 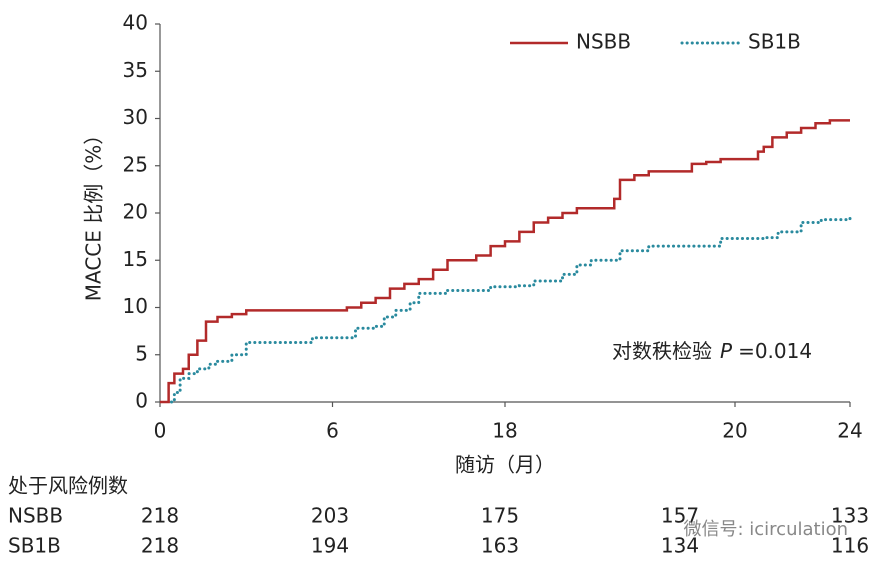 What do you see at coordinates (135, 23) in the screenshot?
I see `y-tick-label: 40` at bounding box center [135, 23].